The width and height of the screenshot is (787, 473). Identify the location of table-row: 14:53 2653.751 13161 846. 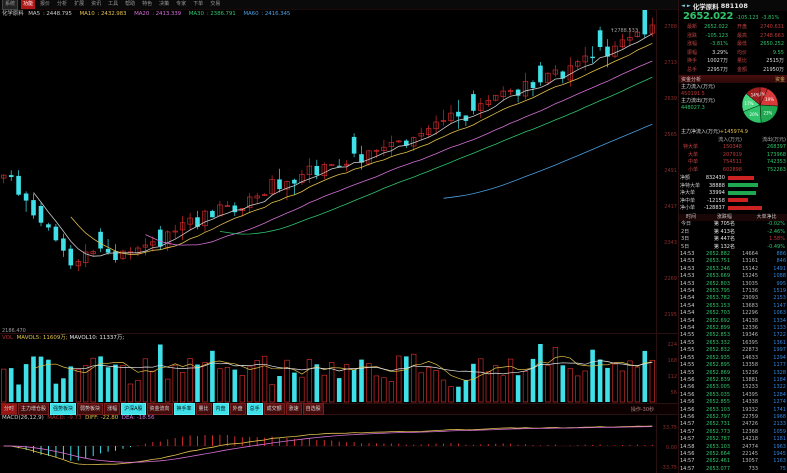
(733, 261).